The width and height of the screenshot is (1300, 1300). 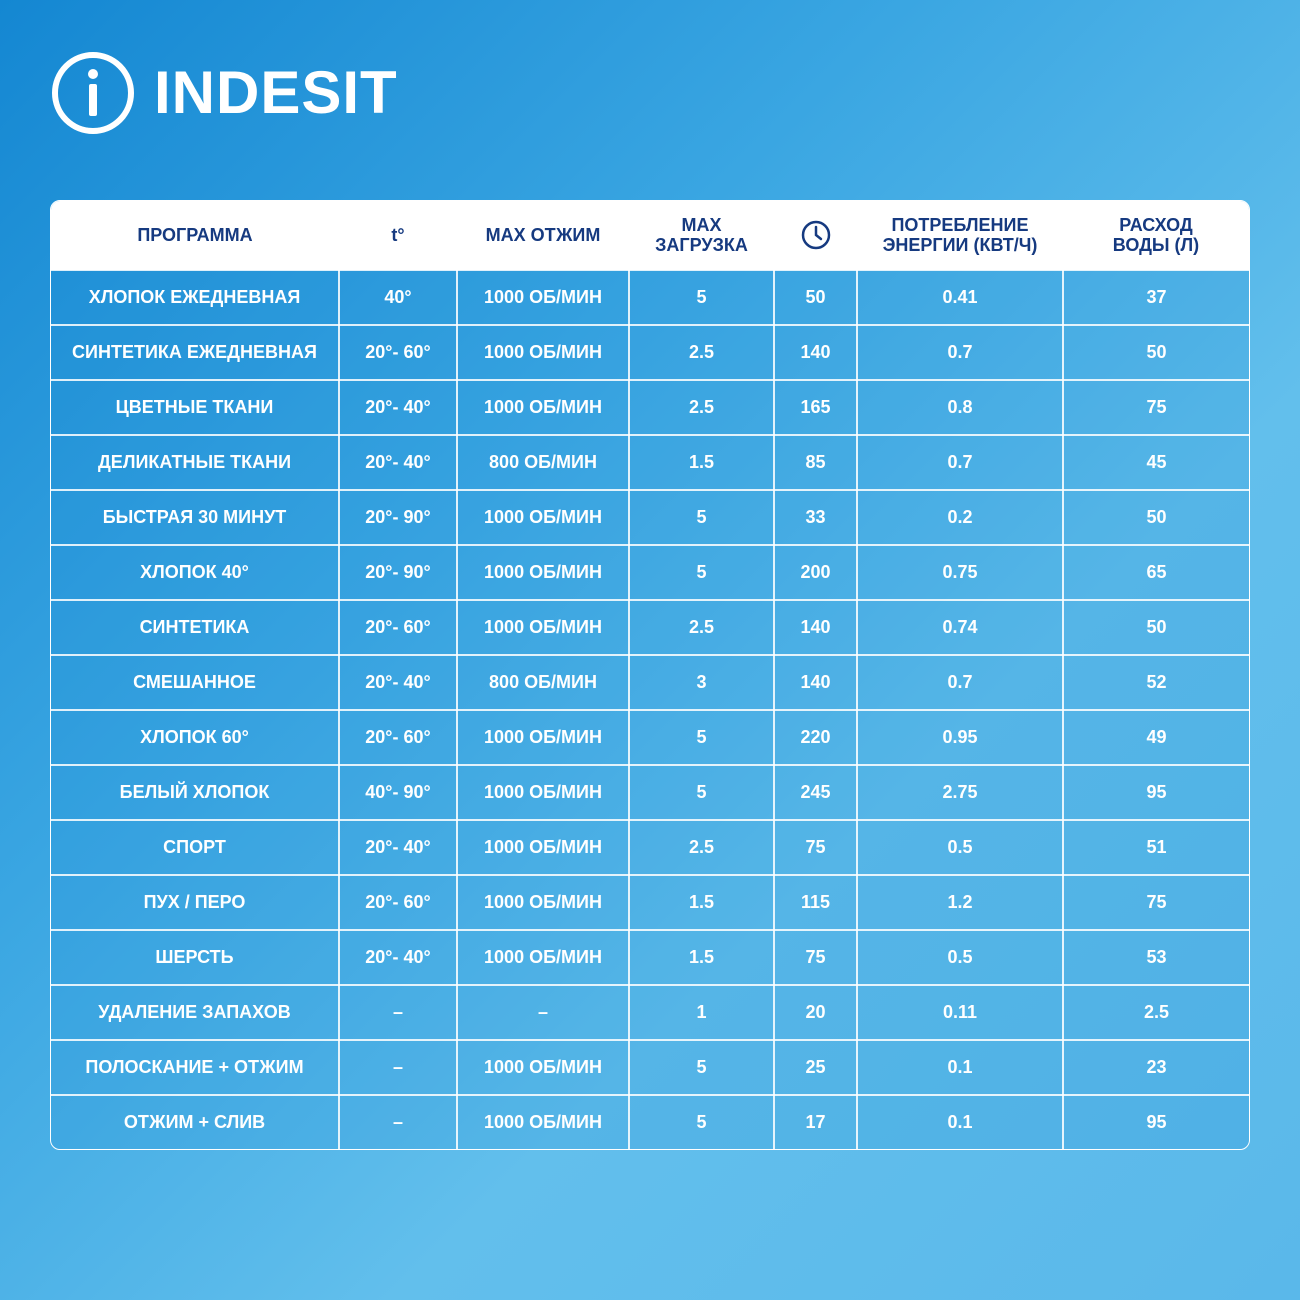 I want to click on table-cell: 0.74, so click(x=960, y=627).